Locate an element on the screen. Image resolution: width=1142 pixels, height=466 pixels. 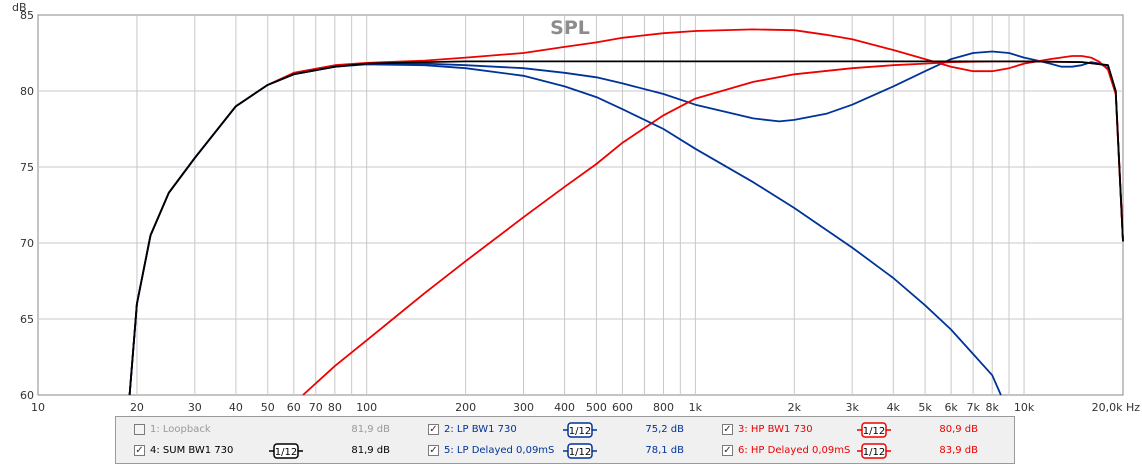
y-tick-label: 75 is located at coordinates (27, 167).